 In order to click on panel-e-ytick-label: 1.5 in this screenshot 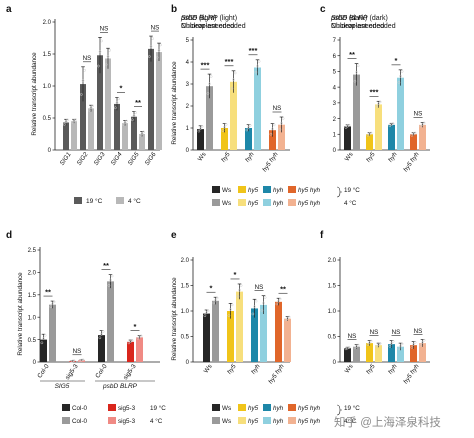, I will do `click(185, 287)`.